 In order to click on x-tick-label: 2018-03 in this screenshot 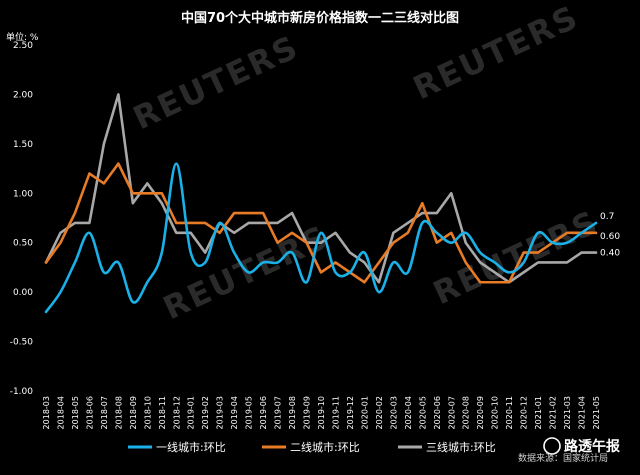, I will do `click(46, 412)`.